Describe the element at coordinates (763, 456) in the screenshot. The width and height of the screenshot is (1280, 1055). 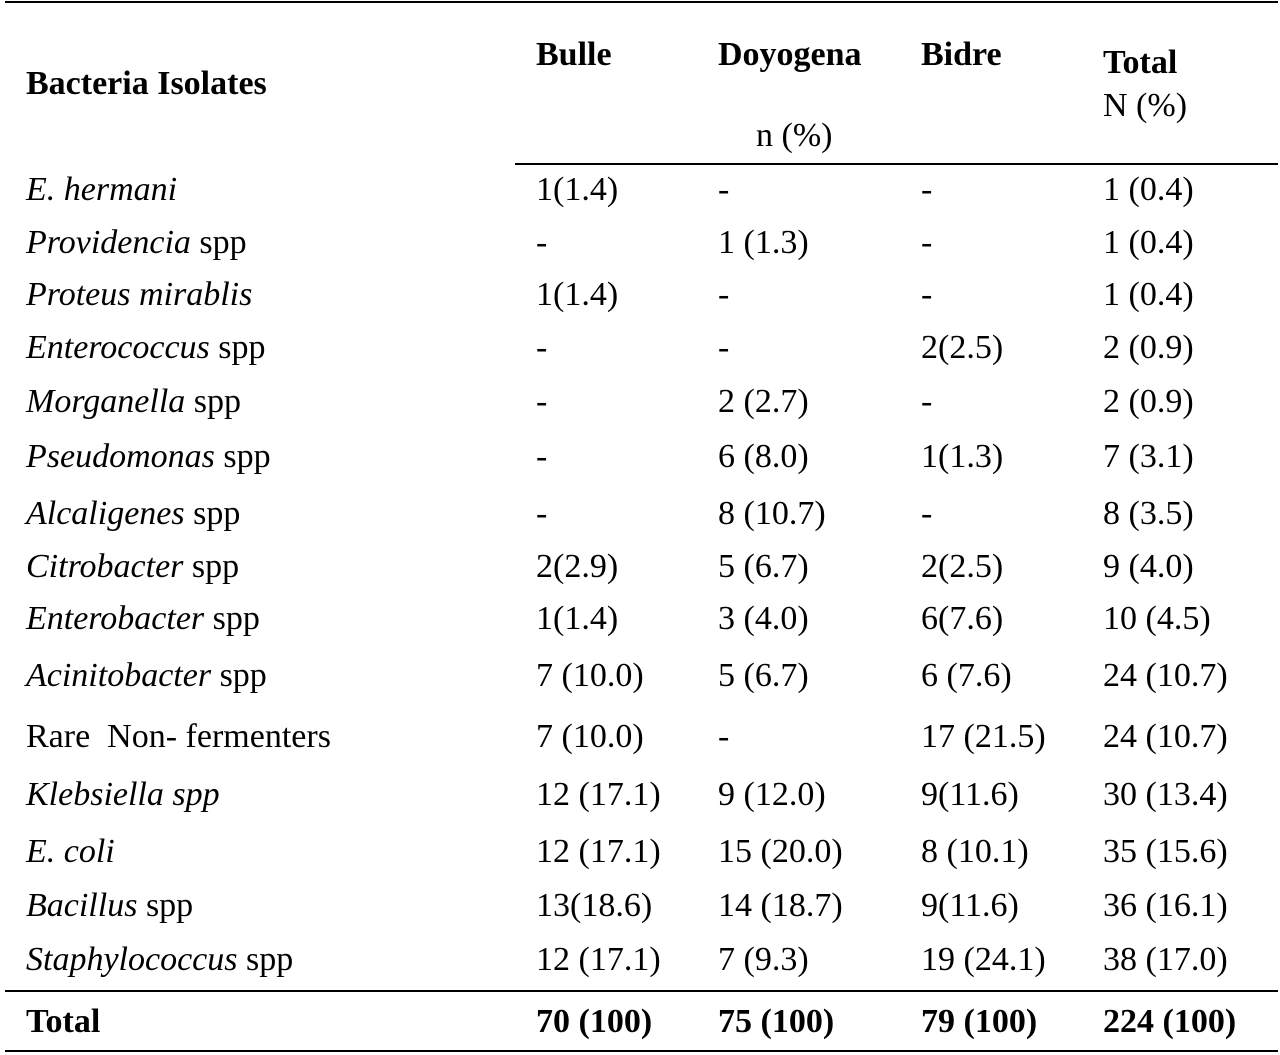
I see `row-cell-doyogena: 6 (8.0)` at that location.